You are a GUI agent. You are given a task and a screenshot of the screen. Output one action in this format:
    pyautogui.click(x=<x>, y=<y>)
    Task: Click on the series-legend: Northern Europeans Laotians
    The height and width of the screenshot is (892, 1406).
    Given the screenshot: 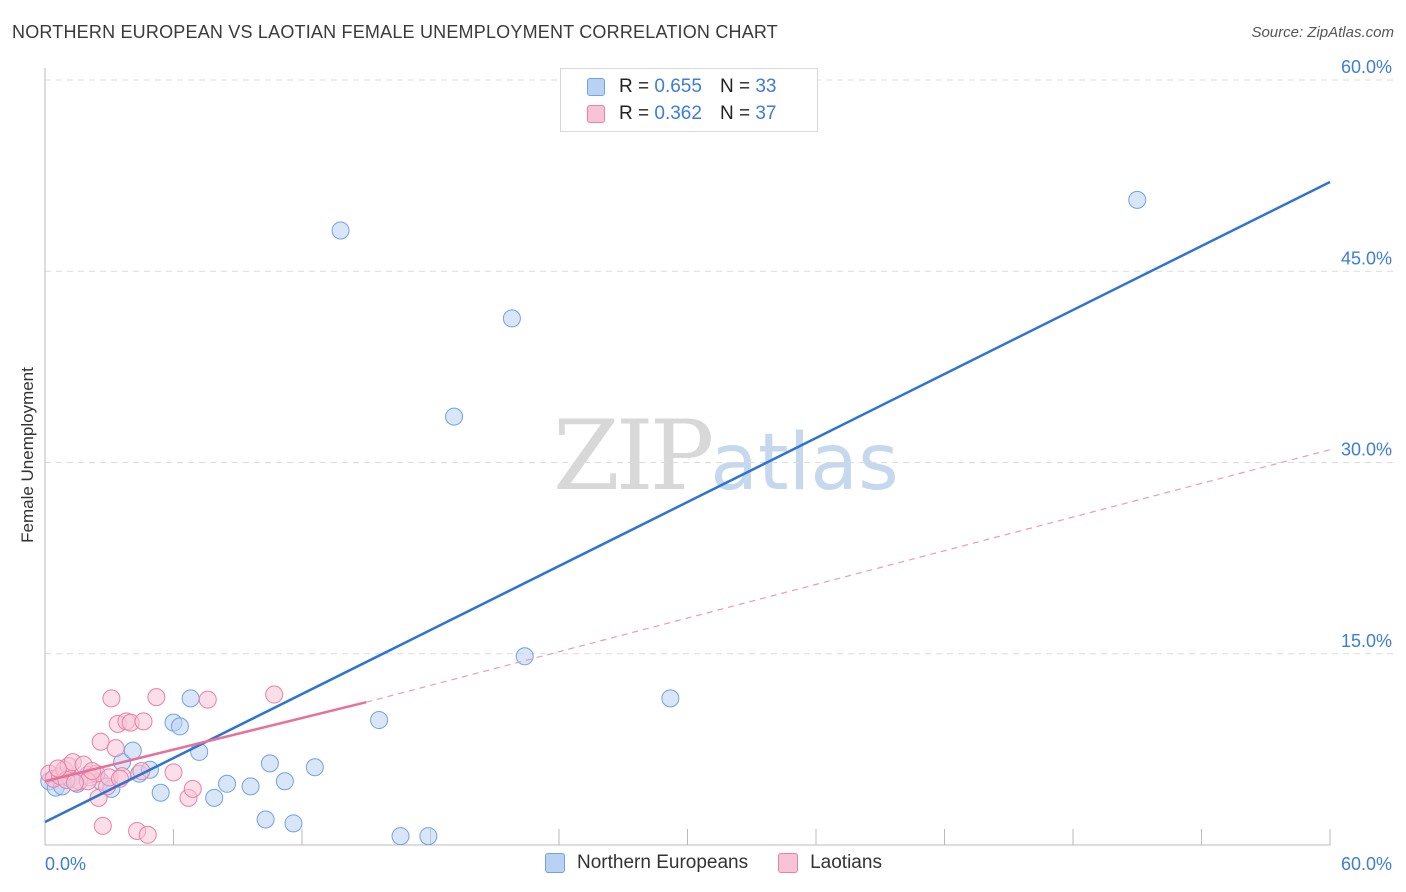 What is the action you would take?
    pyautogui.click(x=728, y=863)
    